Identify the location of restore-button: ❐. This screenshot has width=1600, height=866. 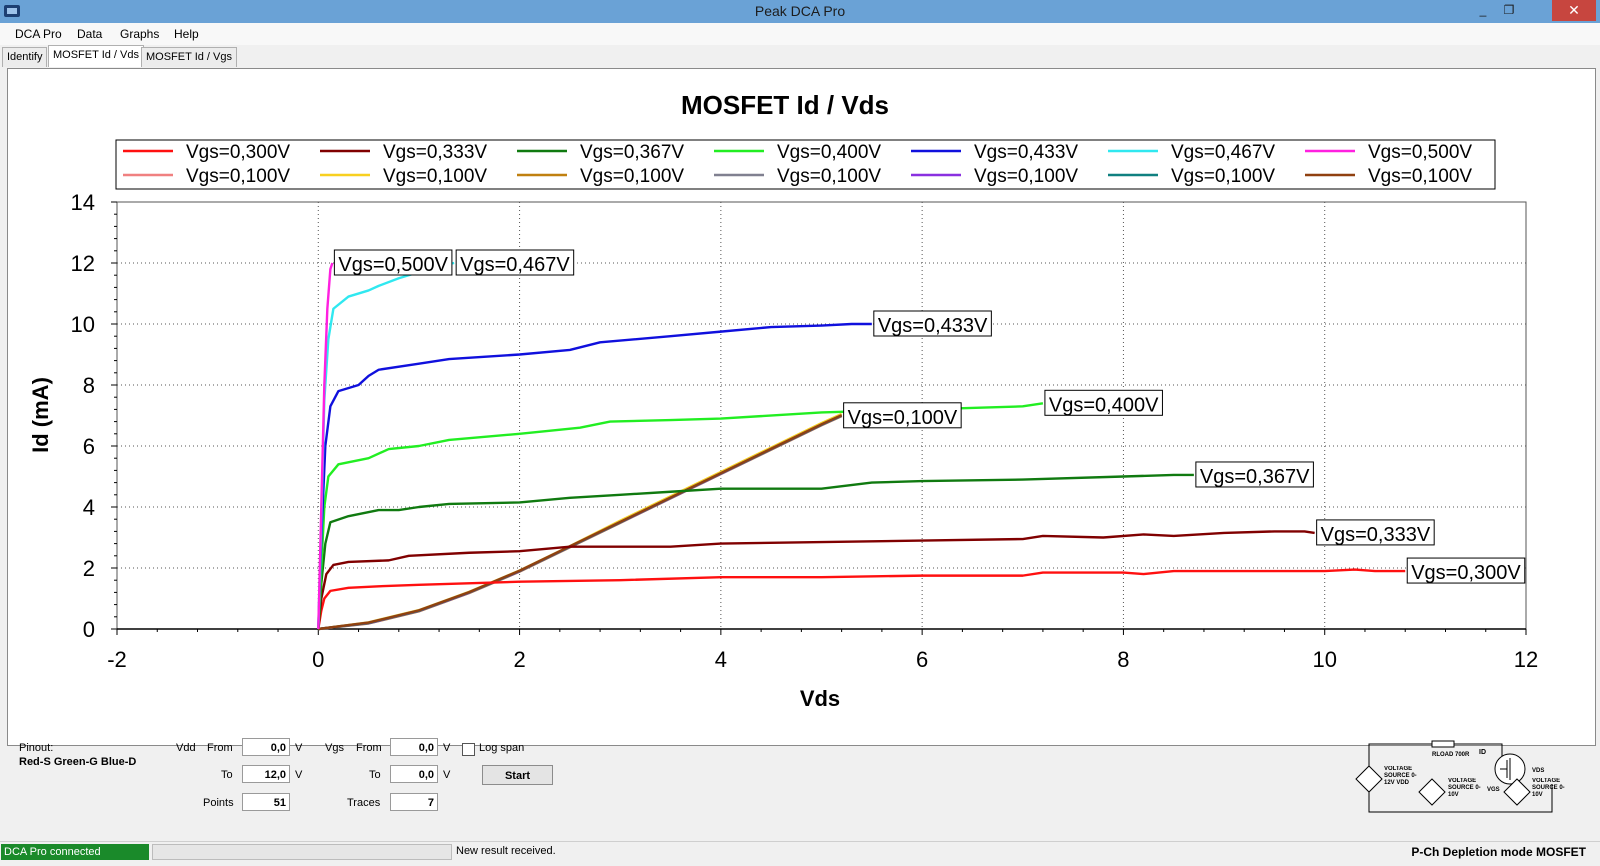
(1509, 10).